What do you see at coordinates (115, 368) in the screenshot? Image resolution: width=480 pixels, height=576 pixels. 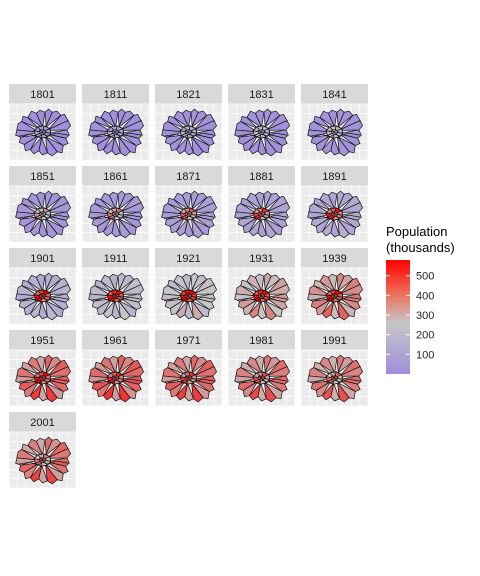 I see `facet-panel-1961: 1961` at bounding box center [115, 368].